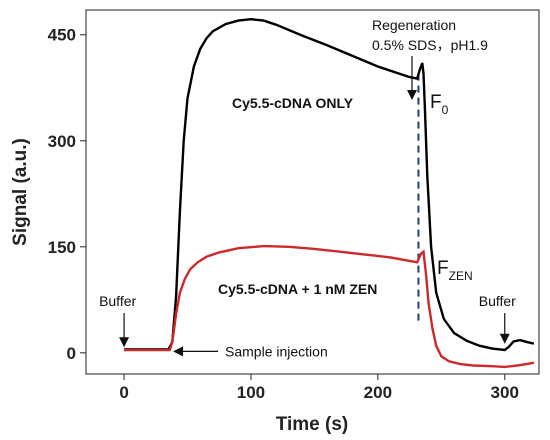 The image size is (550, 440). I want to click on y-tick-label: 150, so click(62, 247).